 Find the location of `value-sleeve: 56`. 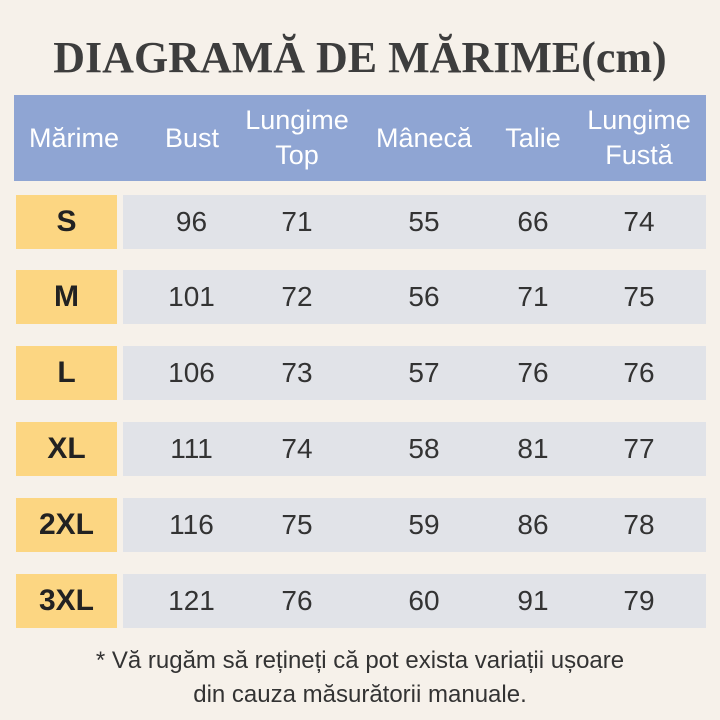

value-sleeve: 56 is located at coordinates (424, 296).